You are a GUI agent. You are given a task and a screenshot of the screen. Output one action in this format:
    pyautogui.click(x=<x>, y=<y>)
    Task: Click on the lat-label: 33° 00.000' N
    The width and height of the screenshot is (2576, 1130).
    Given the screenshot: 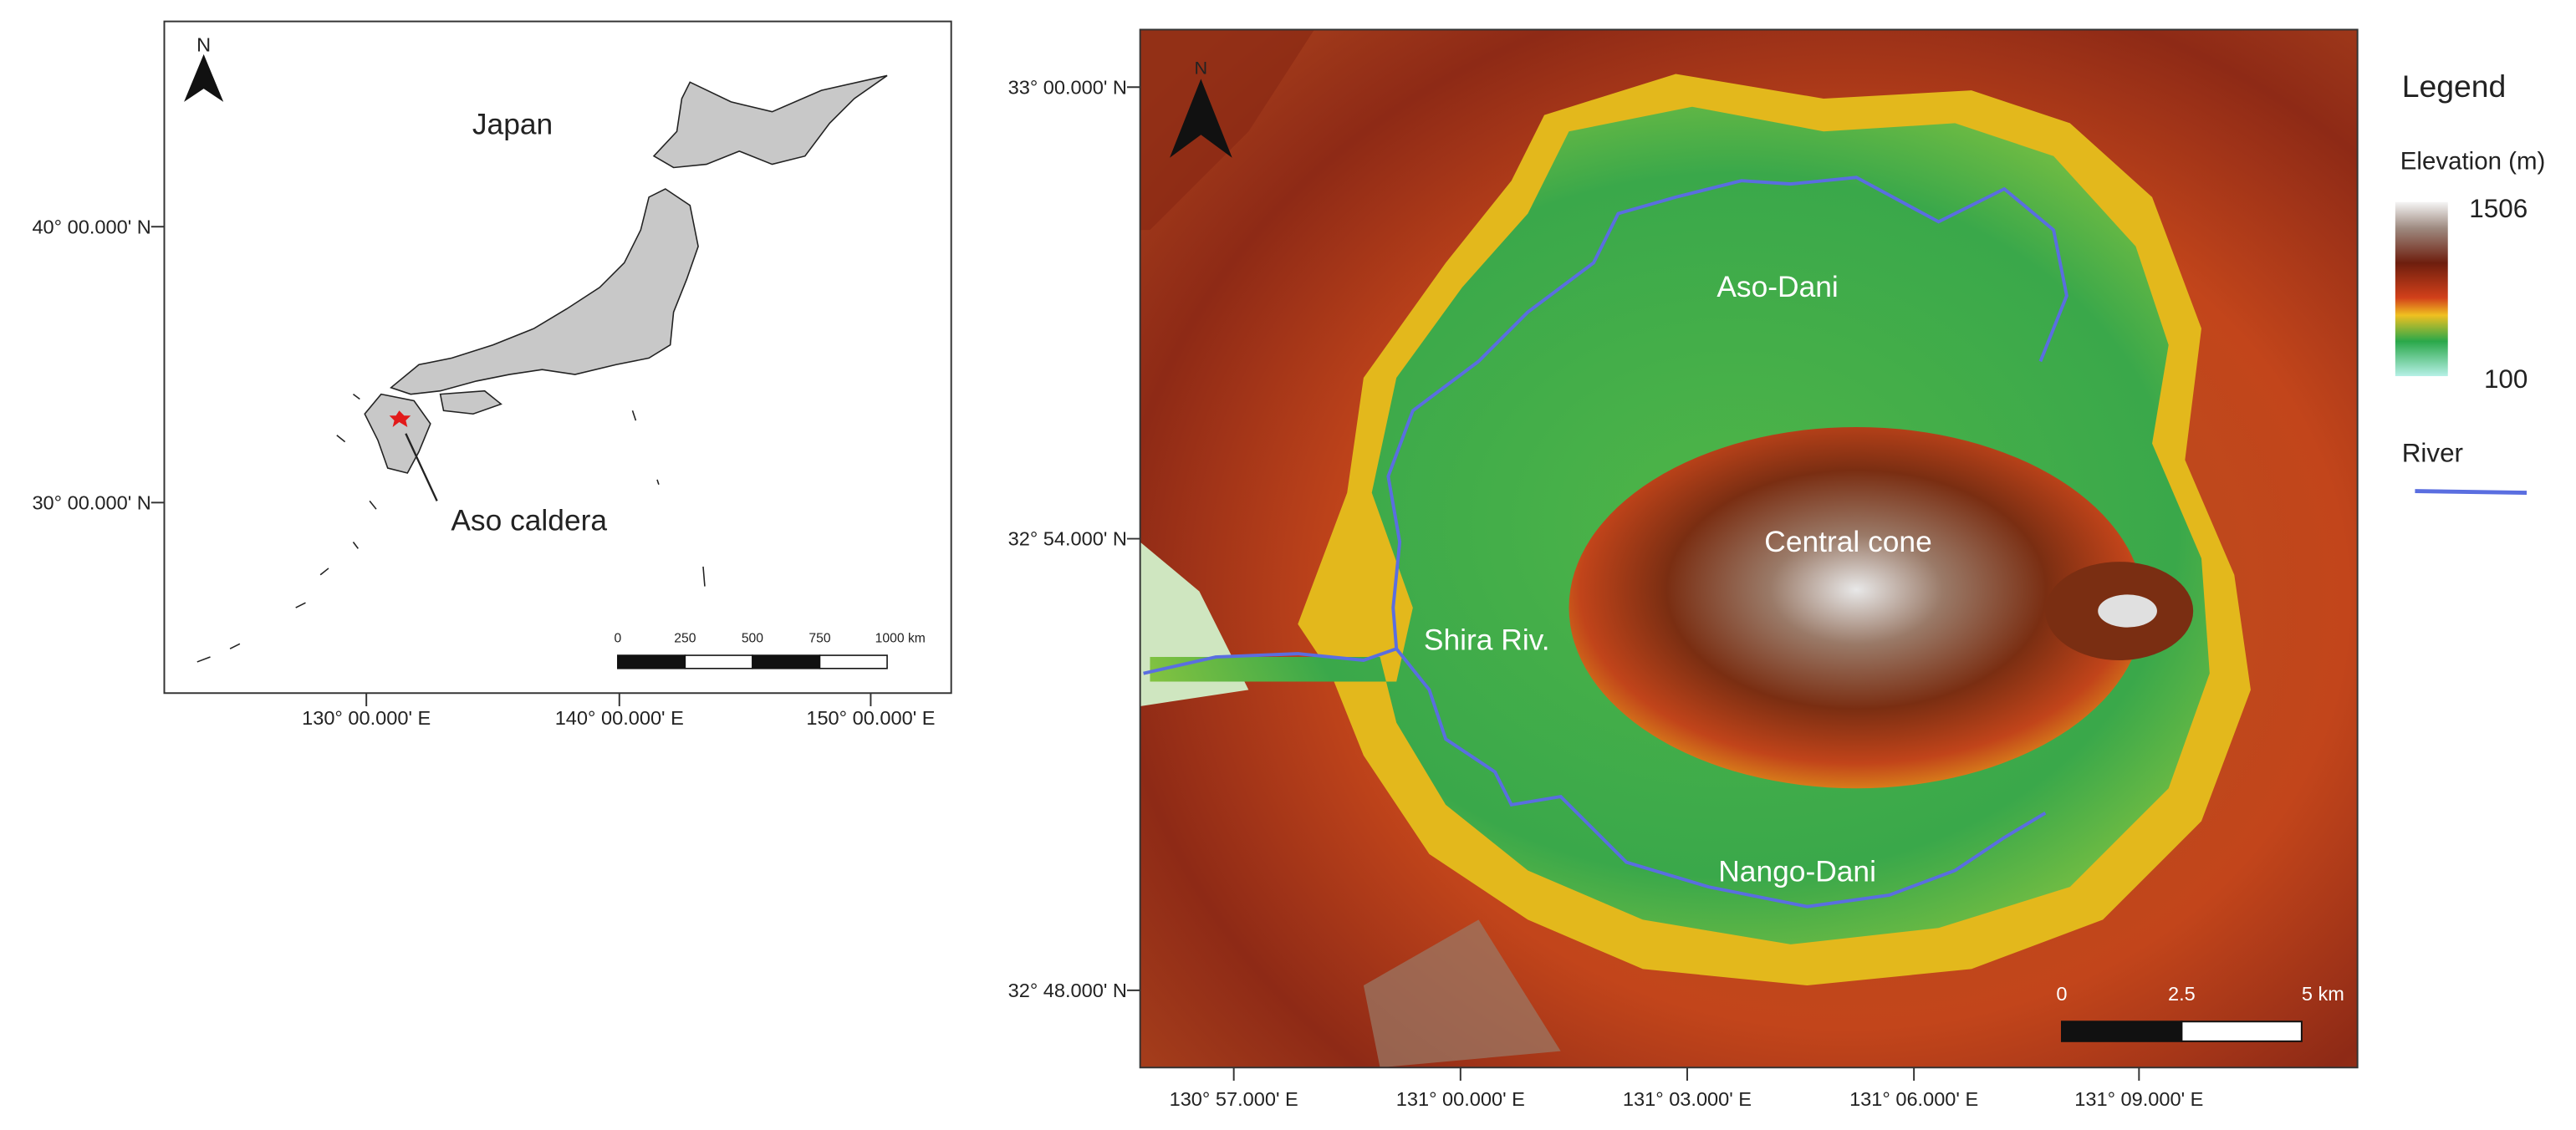 What is the action you would take?
    pyautogui.click(x=1067, y=87)
    